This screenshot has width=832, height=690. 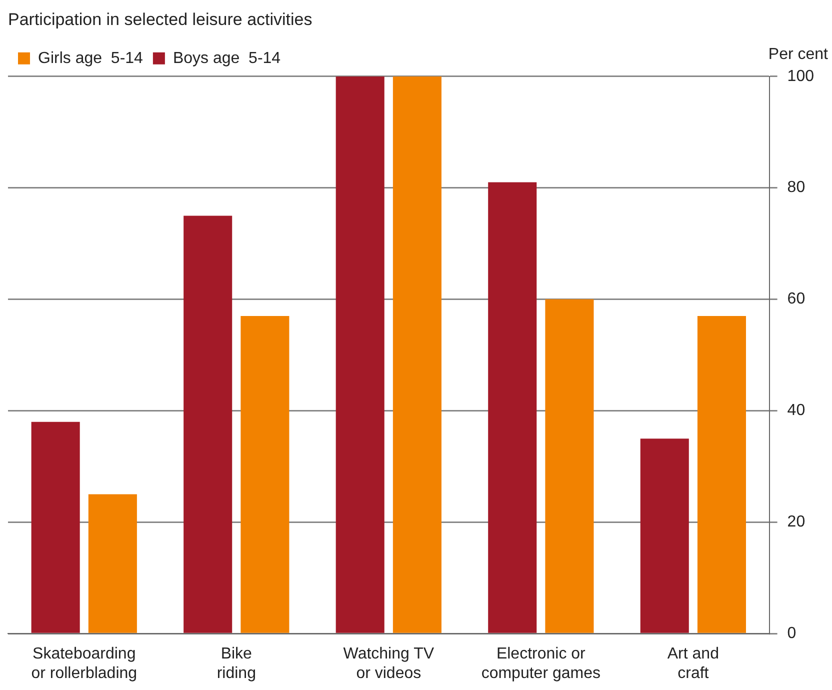 What do you see at coordinates (796, 299) in the screenshot?
I see `y-tick-label: 60` at bounding box center [796, 299].